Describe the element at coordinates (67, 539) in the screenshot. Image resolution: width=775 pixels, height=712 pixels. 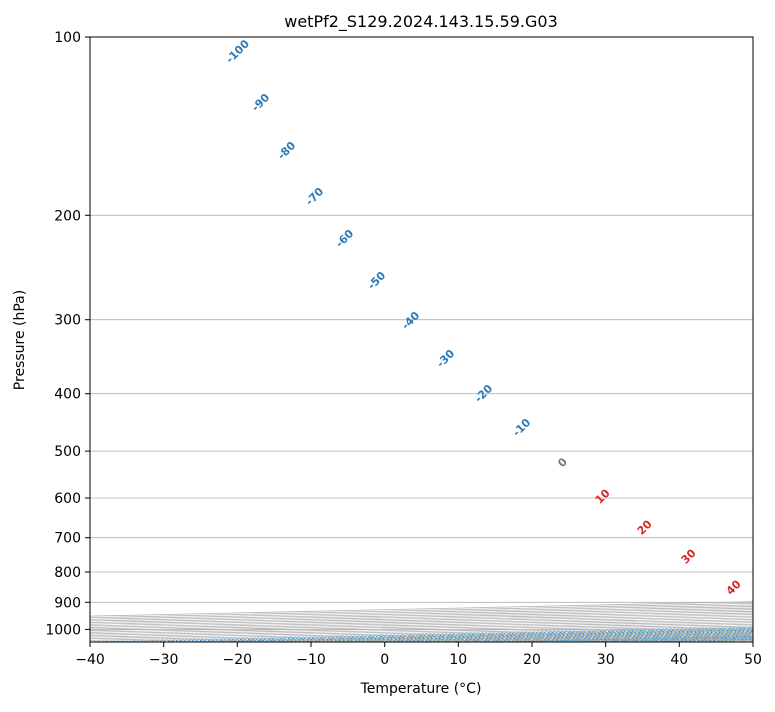
I see `y-tick-label: 700` at that location.